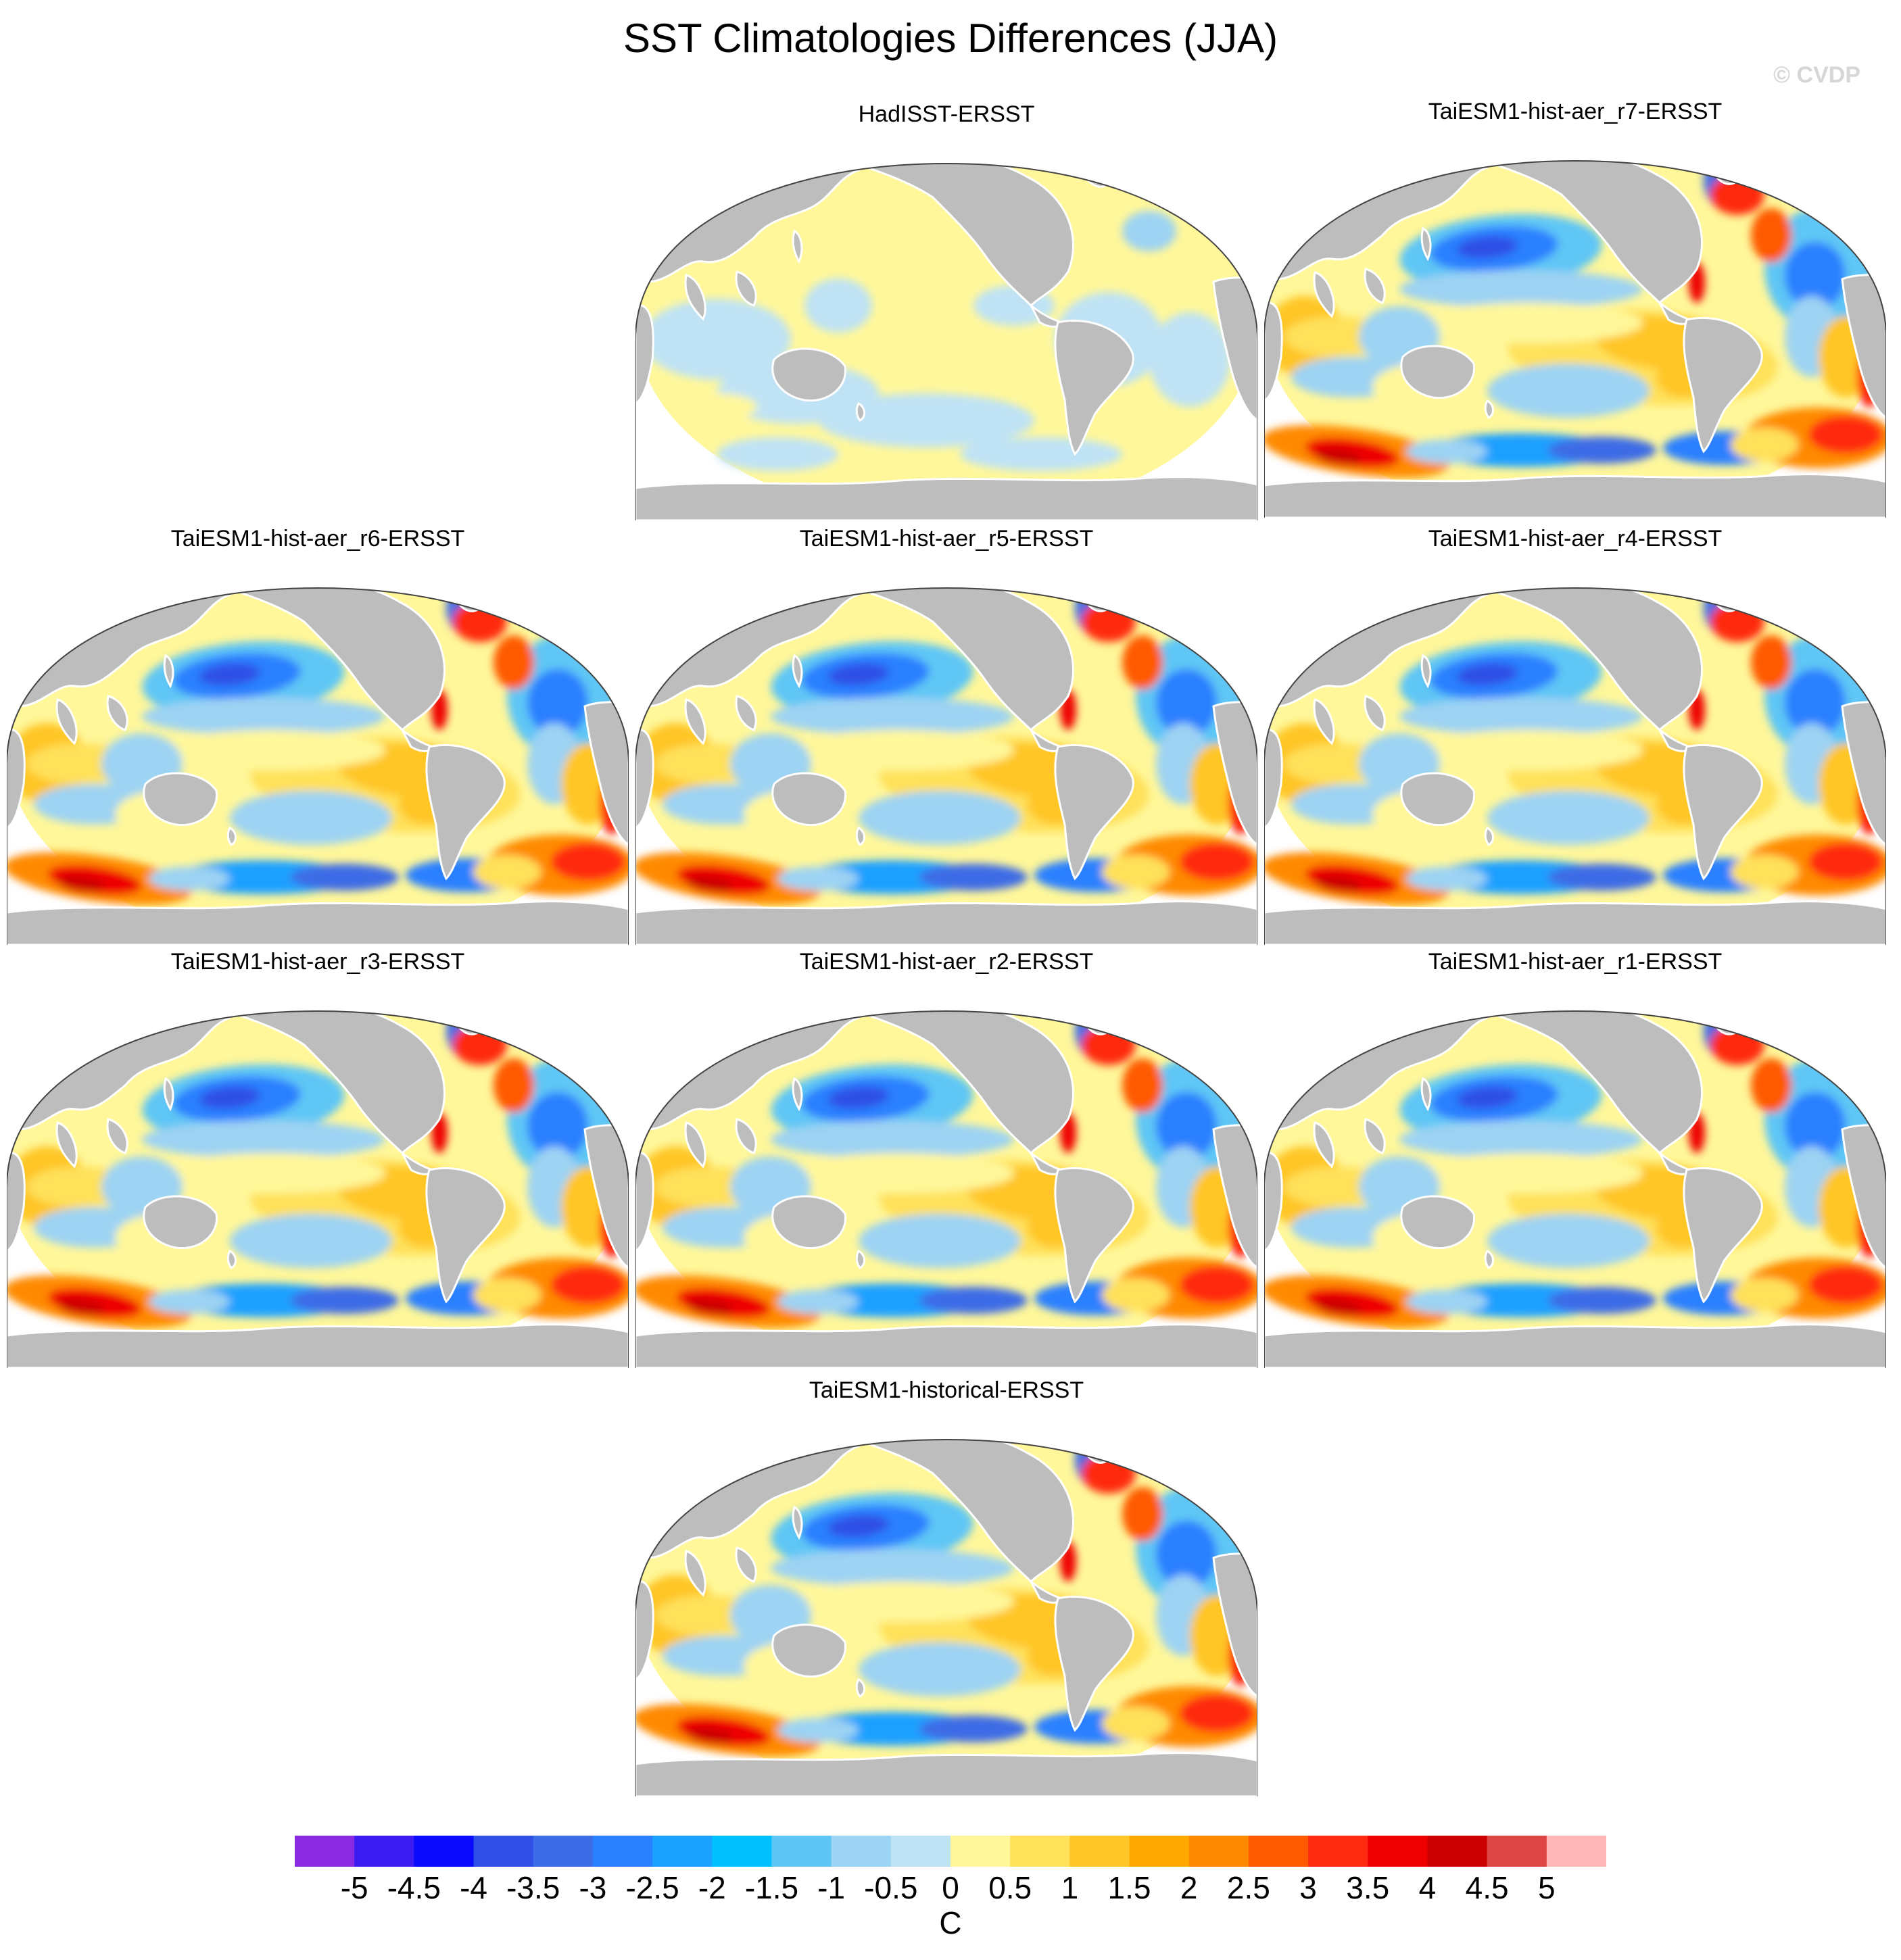 The image size is (1901, 1960). I want to click on colorbar-tick-label: 4.5, so click(1487, 1887).